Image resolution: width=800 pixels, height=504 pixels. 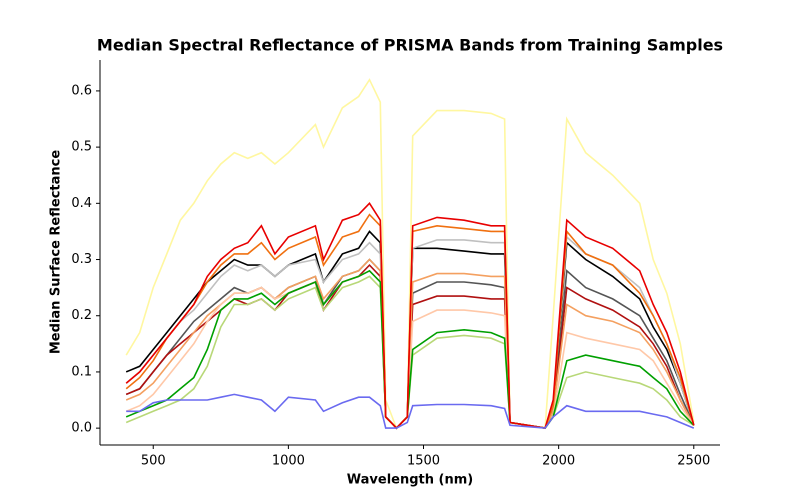 What do you see at coordinates (81, 315) in the screenshot?
I see `y-tick-label: 0.2` at bounding box center [81, 315].